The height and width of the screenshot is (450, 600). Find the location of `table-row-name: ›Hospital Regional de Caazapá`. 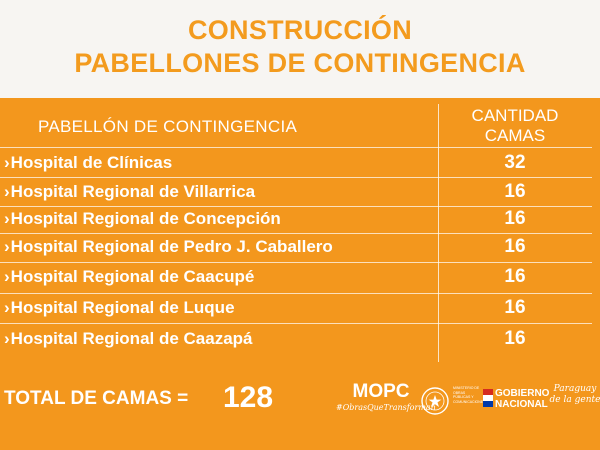

table-row-name: ›Hospital Regional de Caazapá is located at coordinates (219, 339).